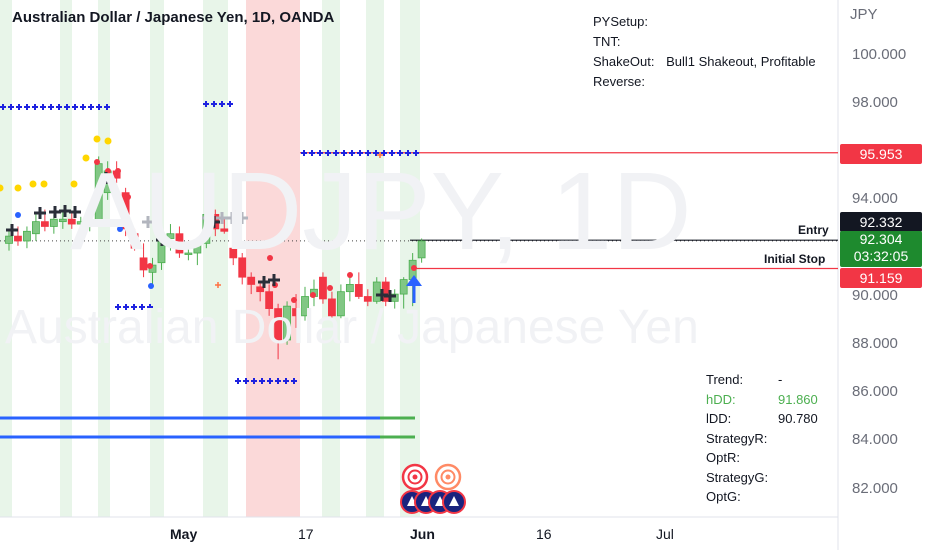  I want to click on reverse-label: Reverse:, so click(619, 81).